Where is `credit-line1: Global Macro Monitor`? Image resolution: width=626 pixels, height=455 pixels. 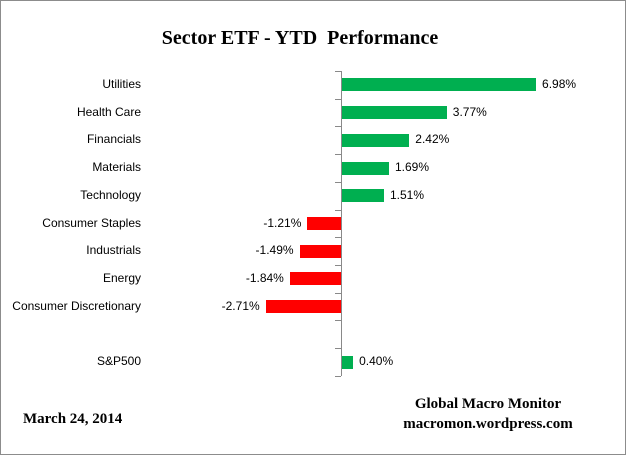
credit-line1: Global Macro Monitor is located at coordinates (488, 404).